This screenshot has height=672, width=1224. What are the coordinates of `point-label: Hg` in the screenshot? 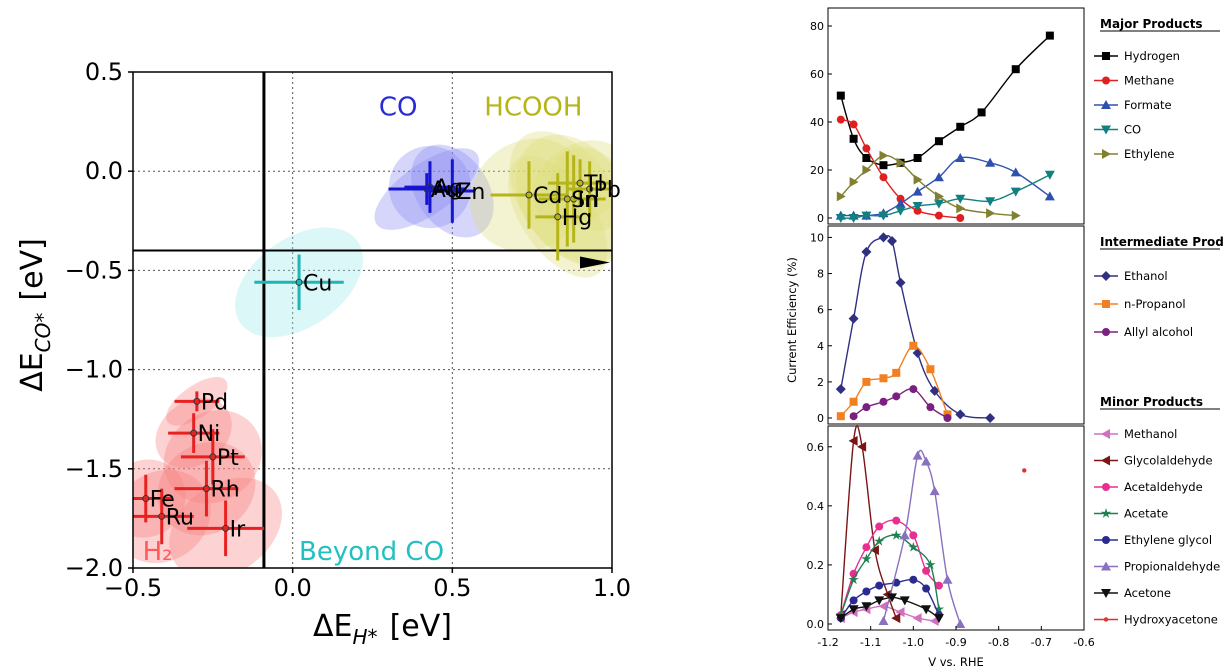 It's located at (577, 218).